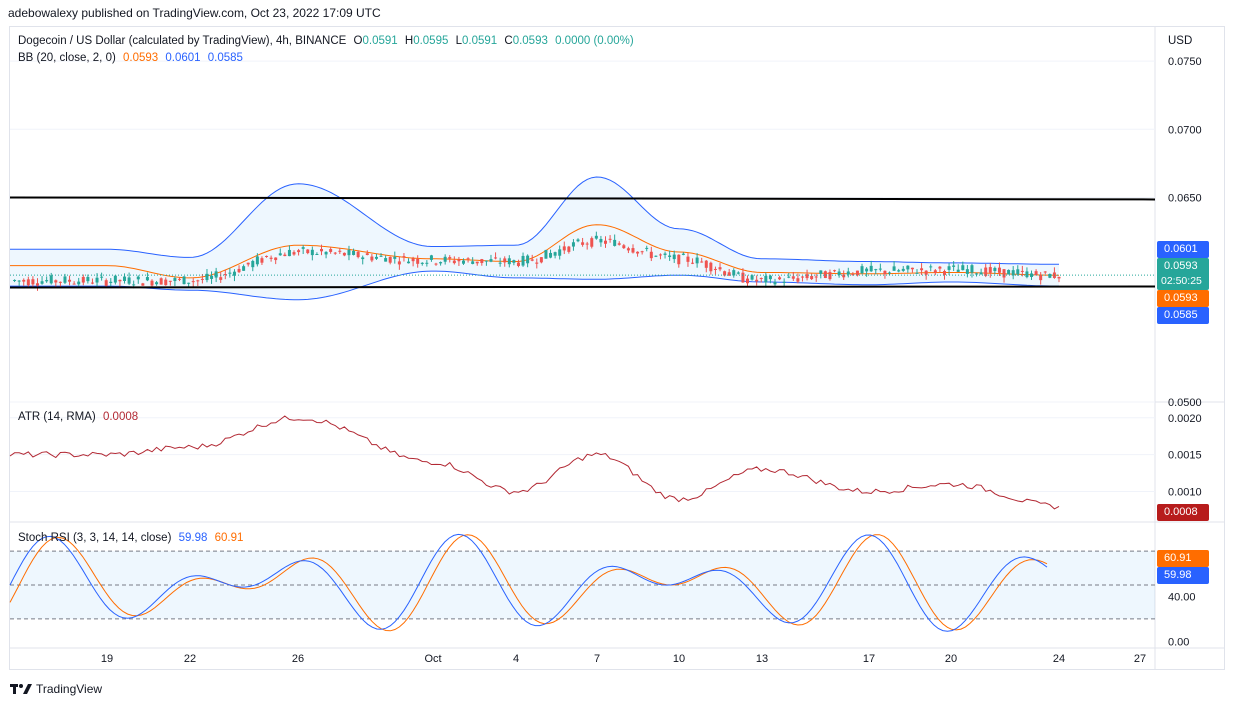 This screenshot has width=1235, height=707. What do you see at coordinates (1185, 493) in the screenshot?
I see `atr-tick-label: 0.0010` at bounding box center [1185, 493].